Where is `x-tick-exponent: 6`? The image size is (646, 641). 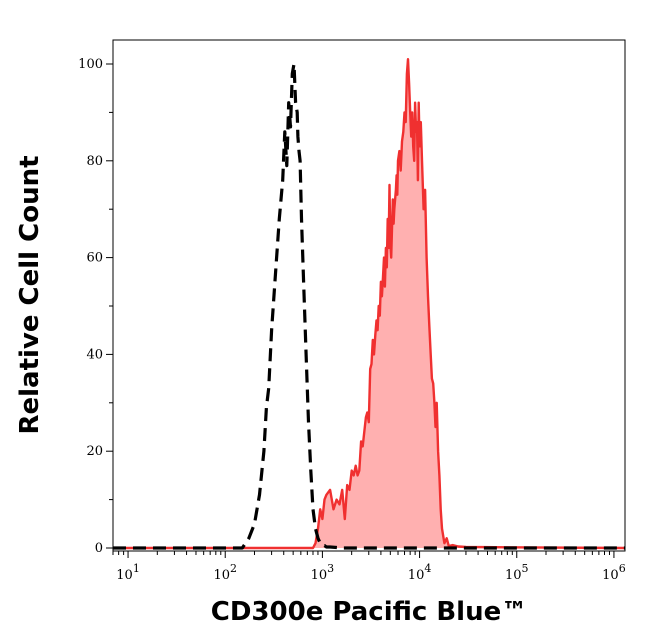
x-tick-exponent: 6 is located at coordinates (622, 568).